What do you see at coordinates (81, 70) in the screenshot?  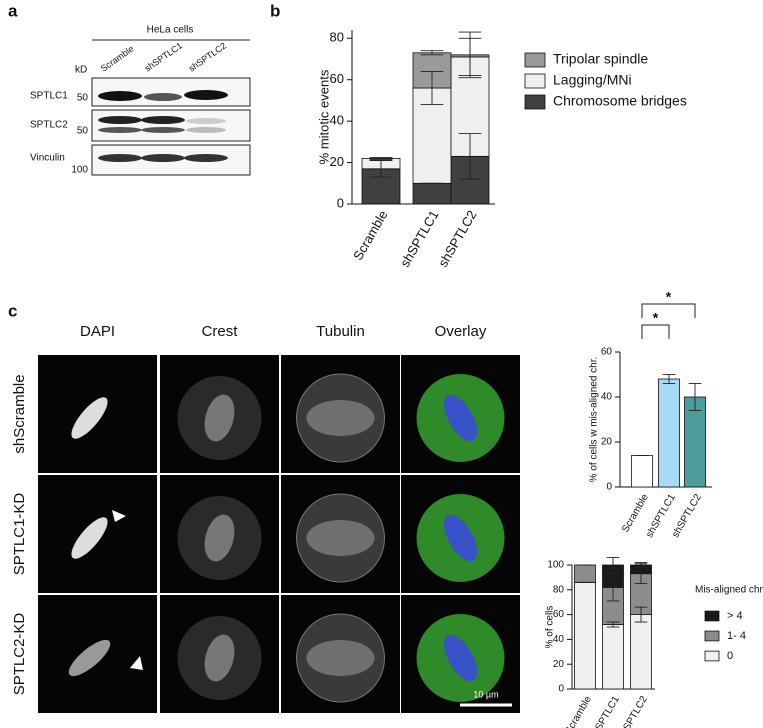 I see `kd-label: kD` at bounding box center [81, 70].